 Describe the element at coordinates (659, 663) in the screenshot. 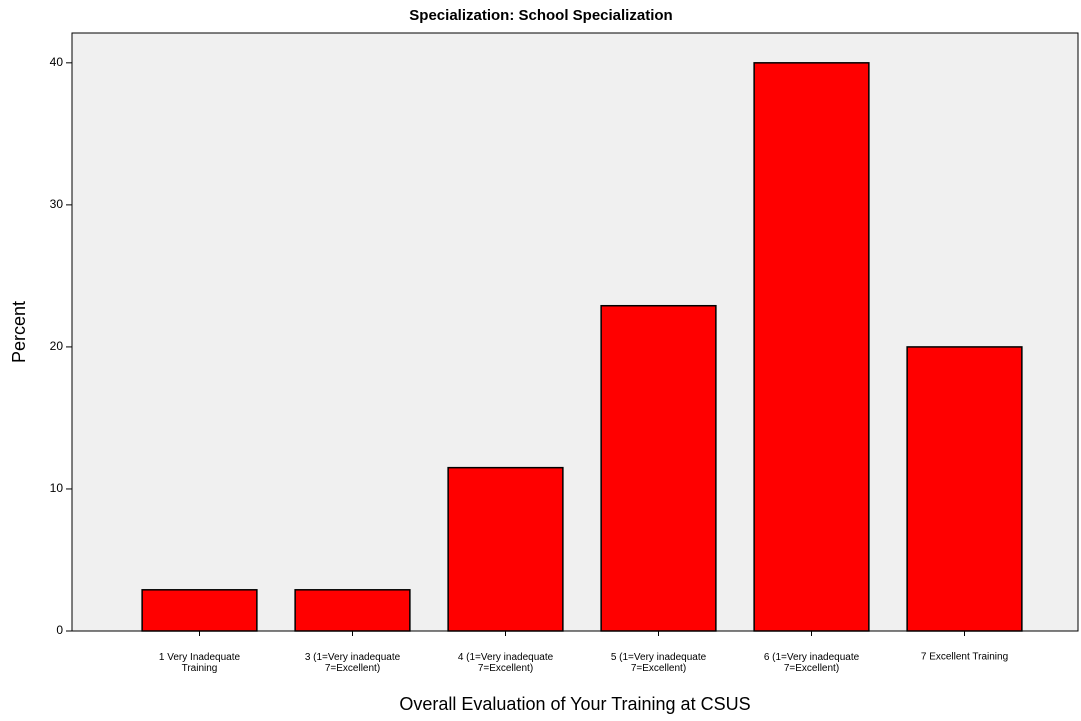

I see `x-tick-label: 5 (1=Very inadequate 7=Excellent)` at that location.